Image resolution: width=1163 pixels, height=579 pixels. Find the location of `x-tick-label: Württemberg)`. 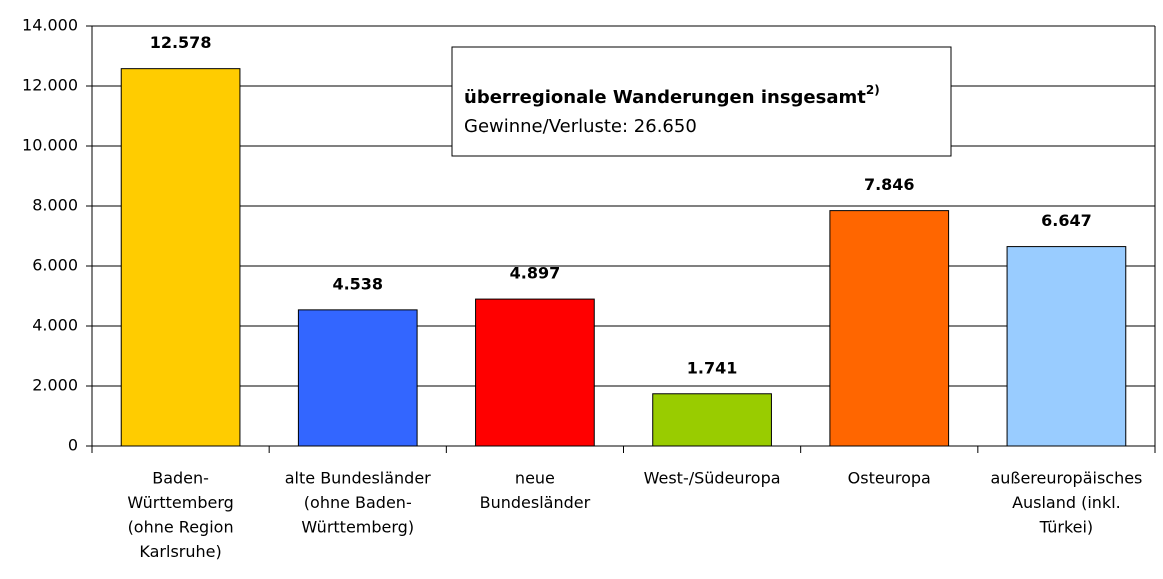

x-tick-label: Württemberg) is located at coordinates (357, 527).